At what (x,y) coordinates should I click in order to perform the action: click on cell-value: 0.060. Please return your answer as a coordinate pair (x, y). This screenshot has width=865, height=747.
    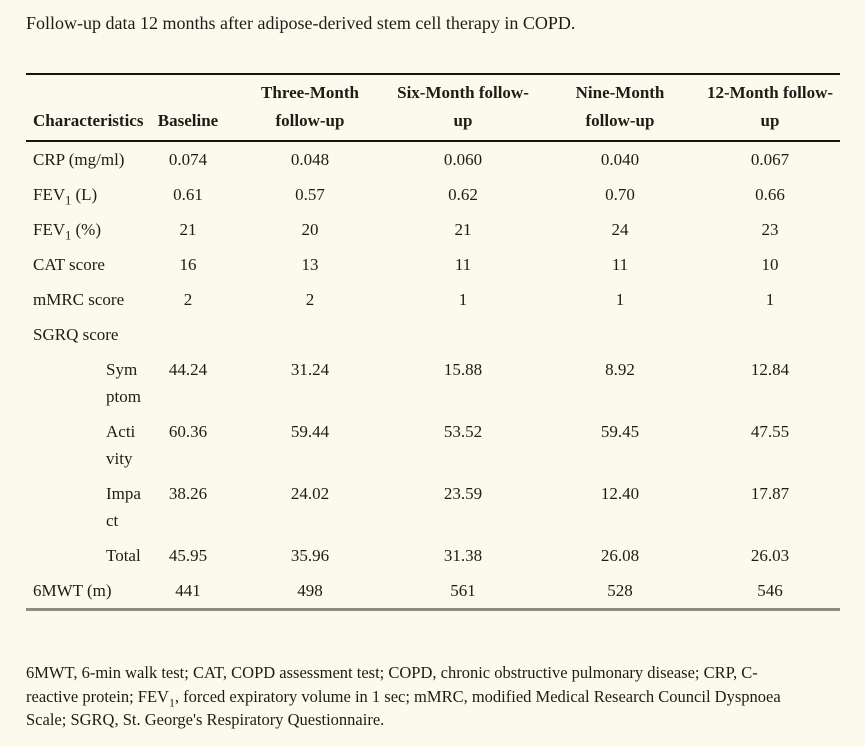
    Looking at the image, I should click on (463, 159).